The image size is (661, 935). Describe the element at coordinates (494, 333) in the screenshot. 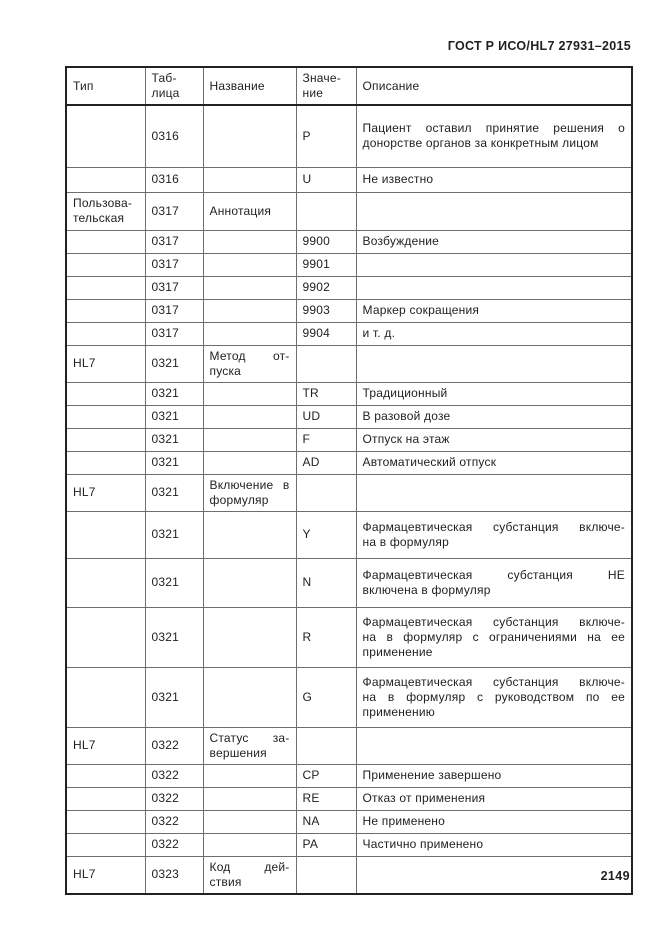

I see `cell-description: и т. д.` at that location.